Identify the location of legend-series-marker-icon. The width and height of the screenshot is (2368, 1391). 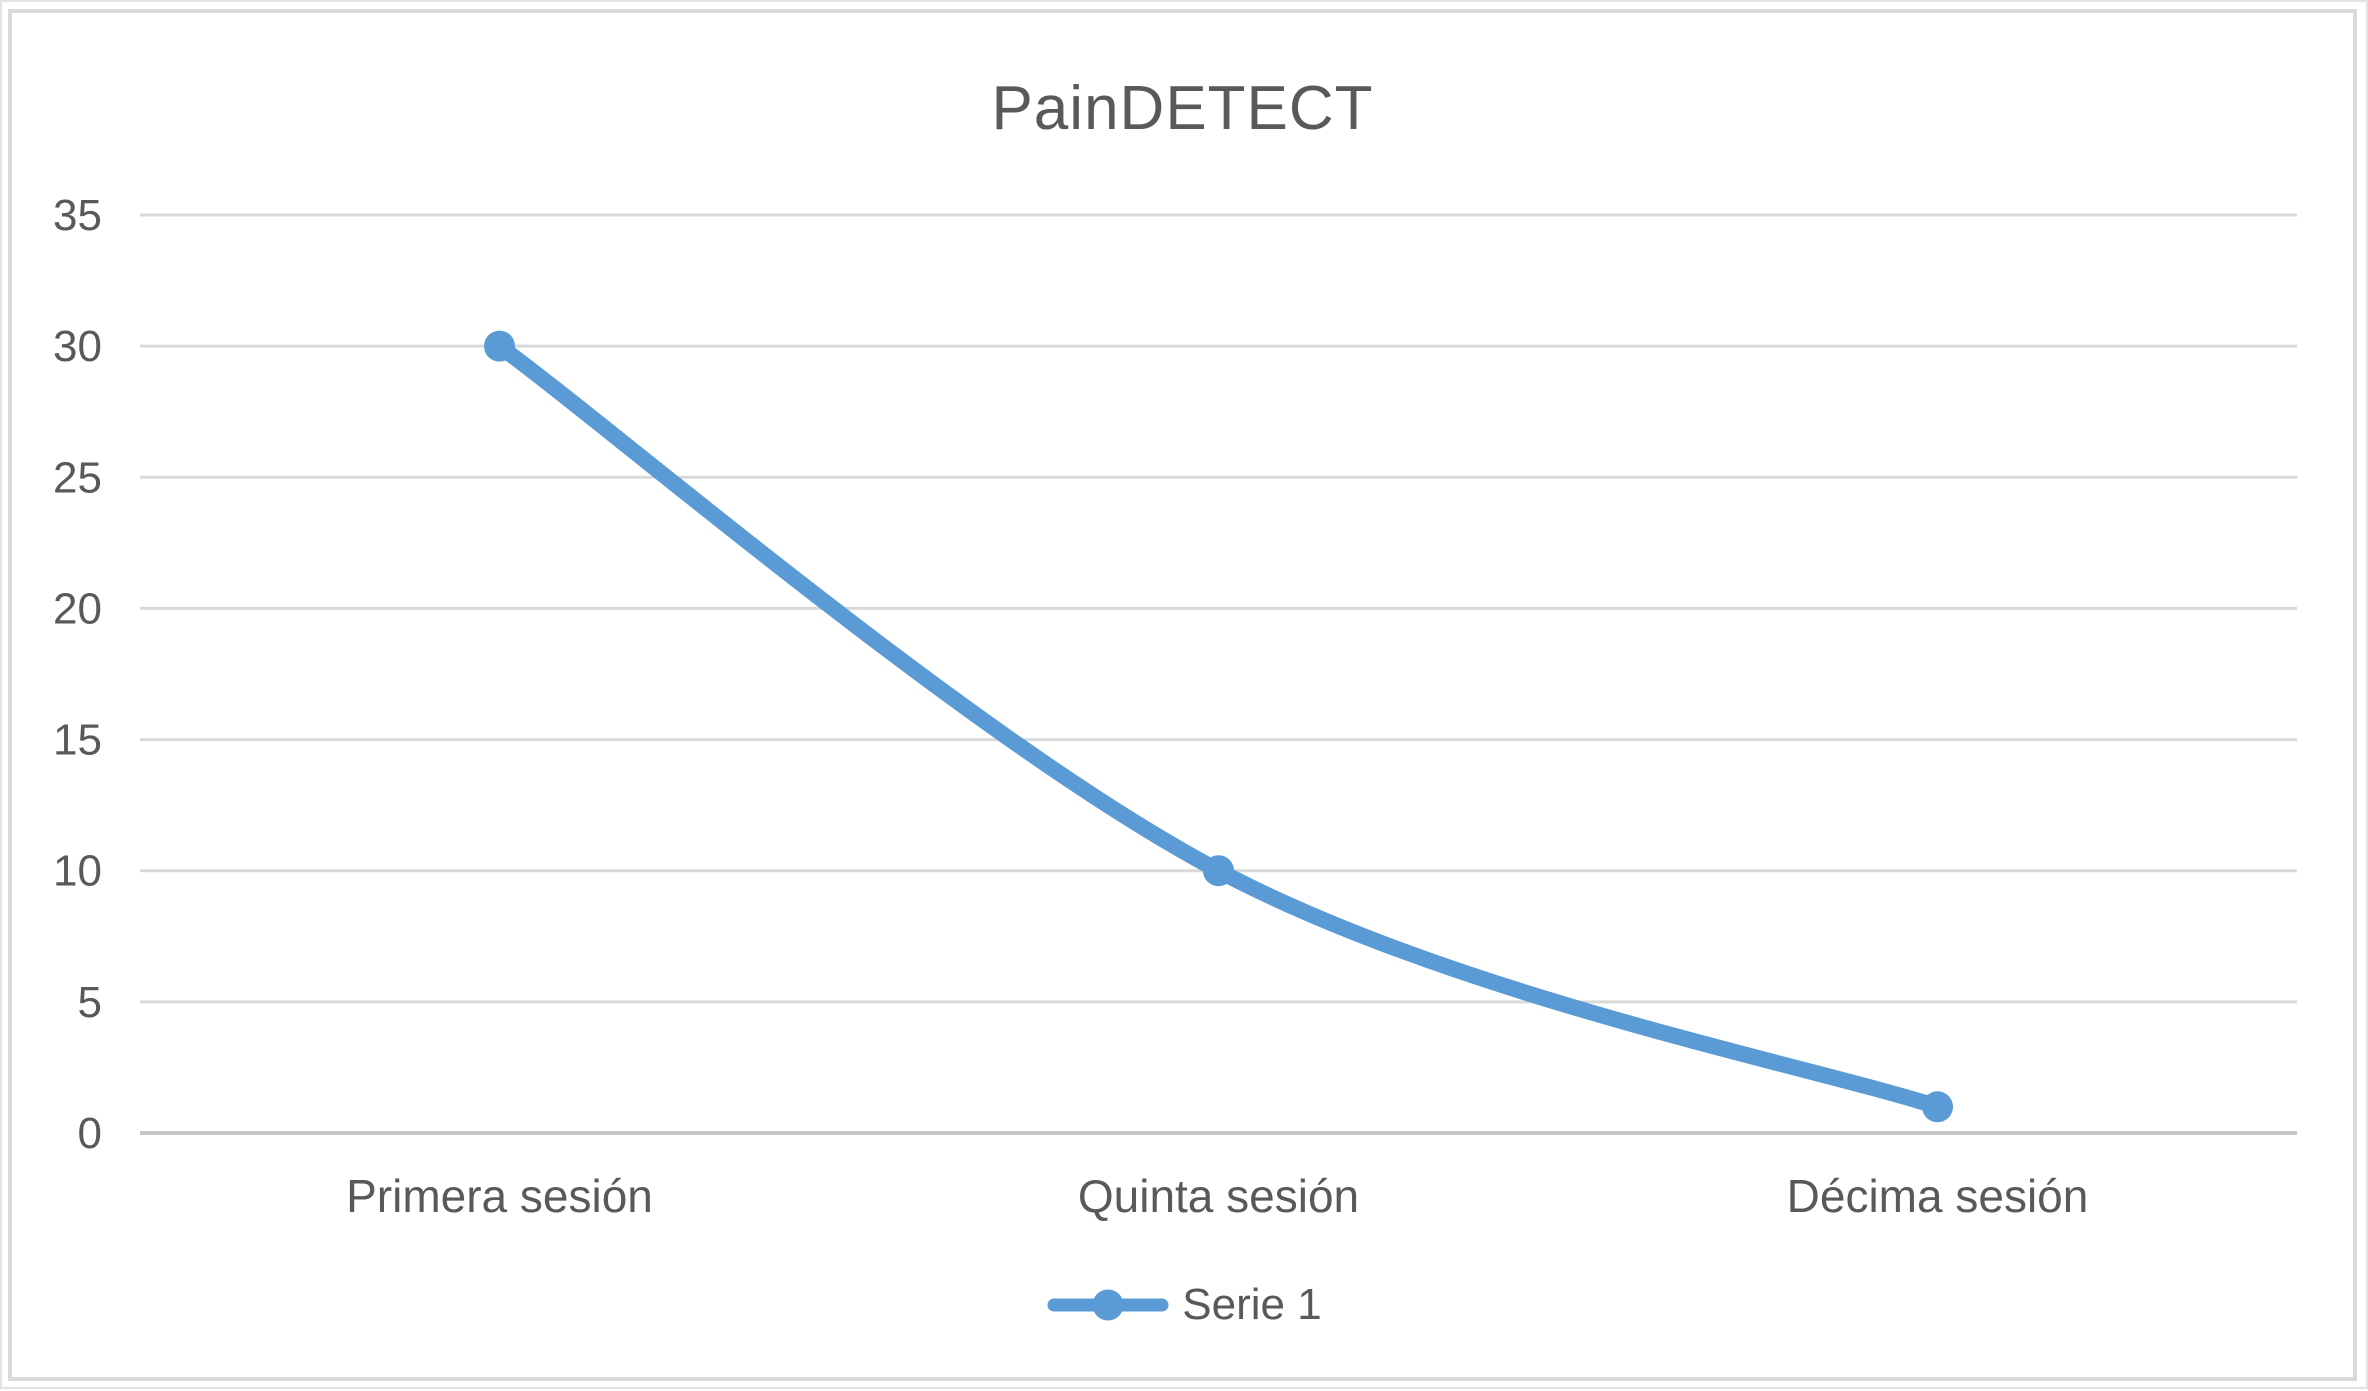
(1108, 1305).